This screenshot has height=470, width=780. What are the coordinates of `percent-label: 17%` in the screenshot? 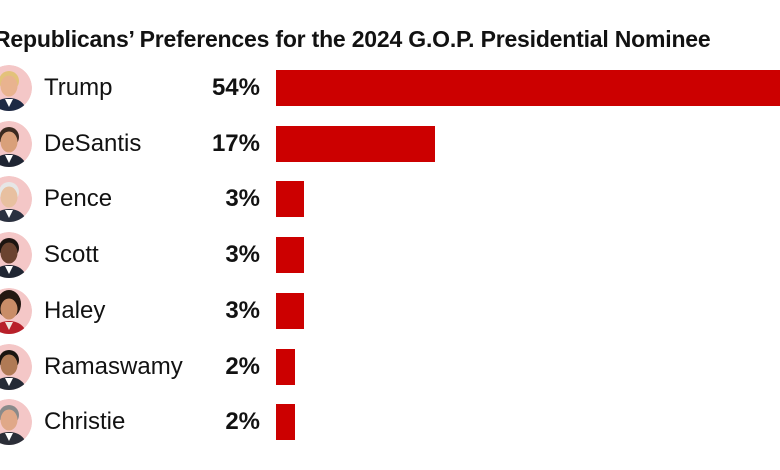 It's located at (235, 143).